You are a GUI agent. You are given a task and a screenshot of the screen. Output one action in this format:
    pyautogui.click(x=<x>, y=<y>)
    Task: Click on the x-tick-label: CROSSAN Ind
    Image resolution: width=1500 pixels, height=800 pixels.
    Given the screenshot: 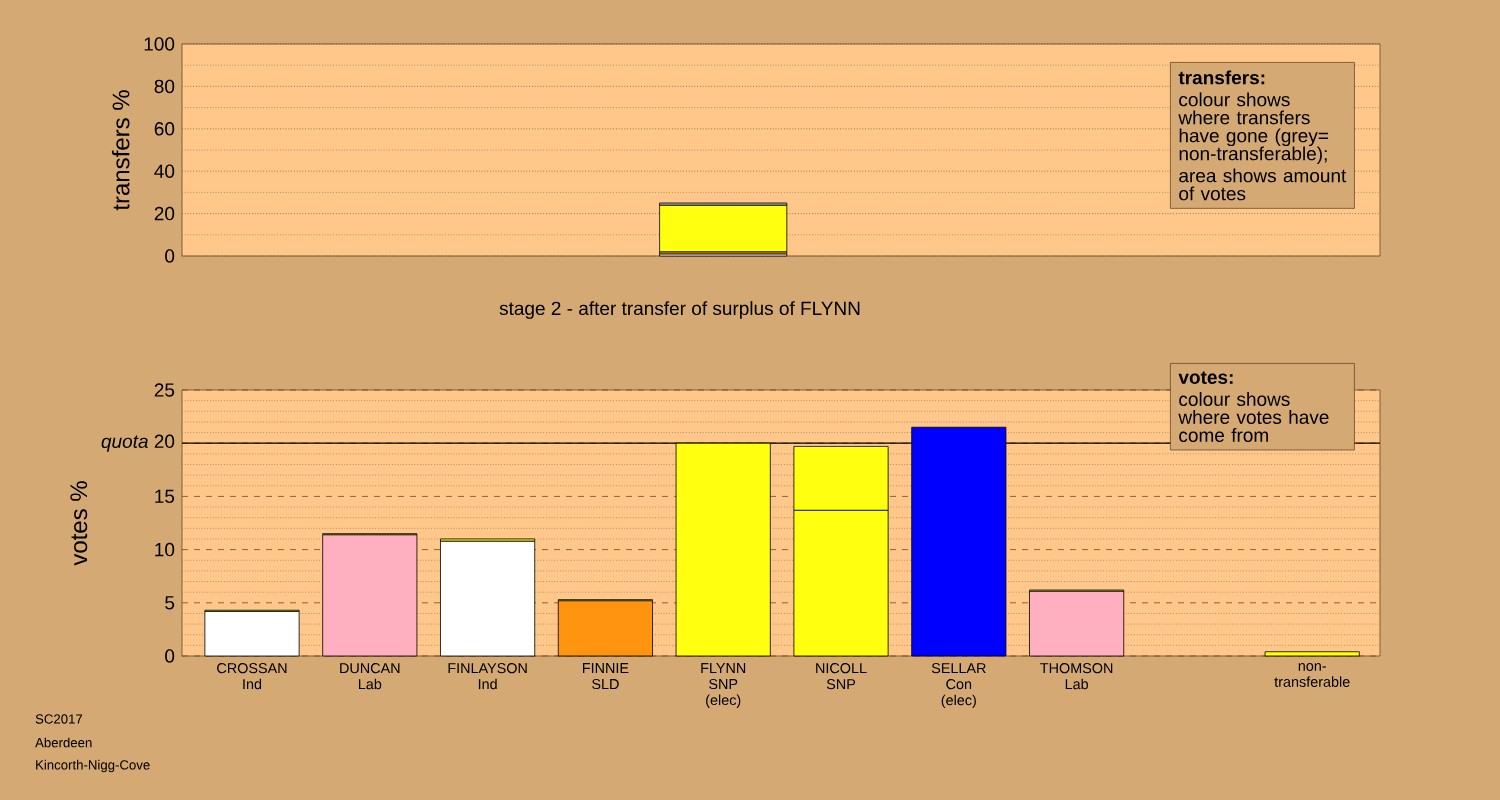 What is the action you would take?
    pyautogui.click(x=252, y=676)
    